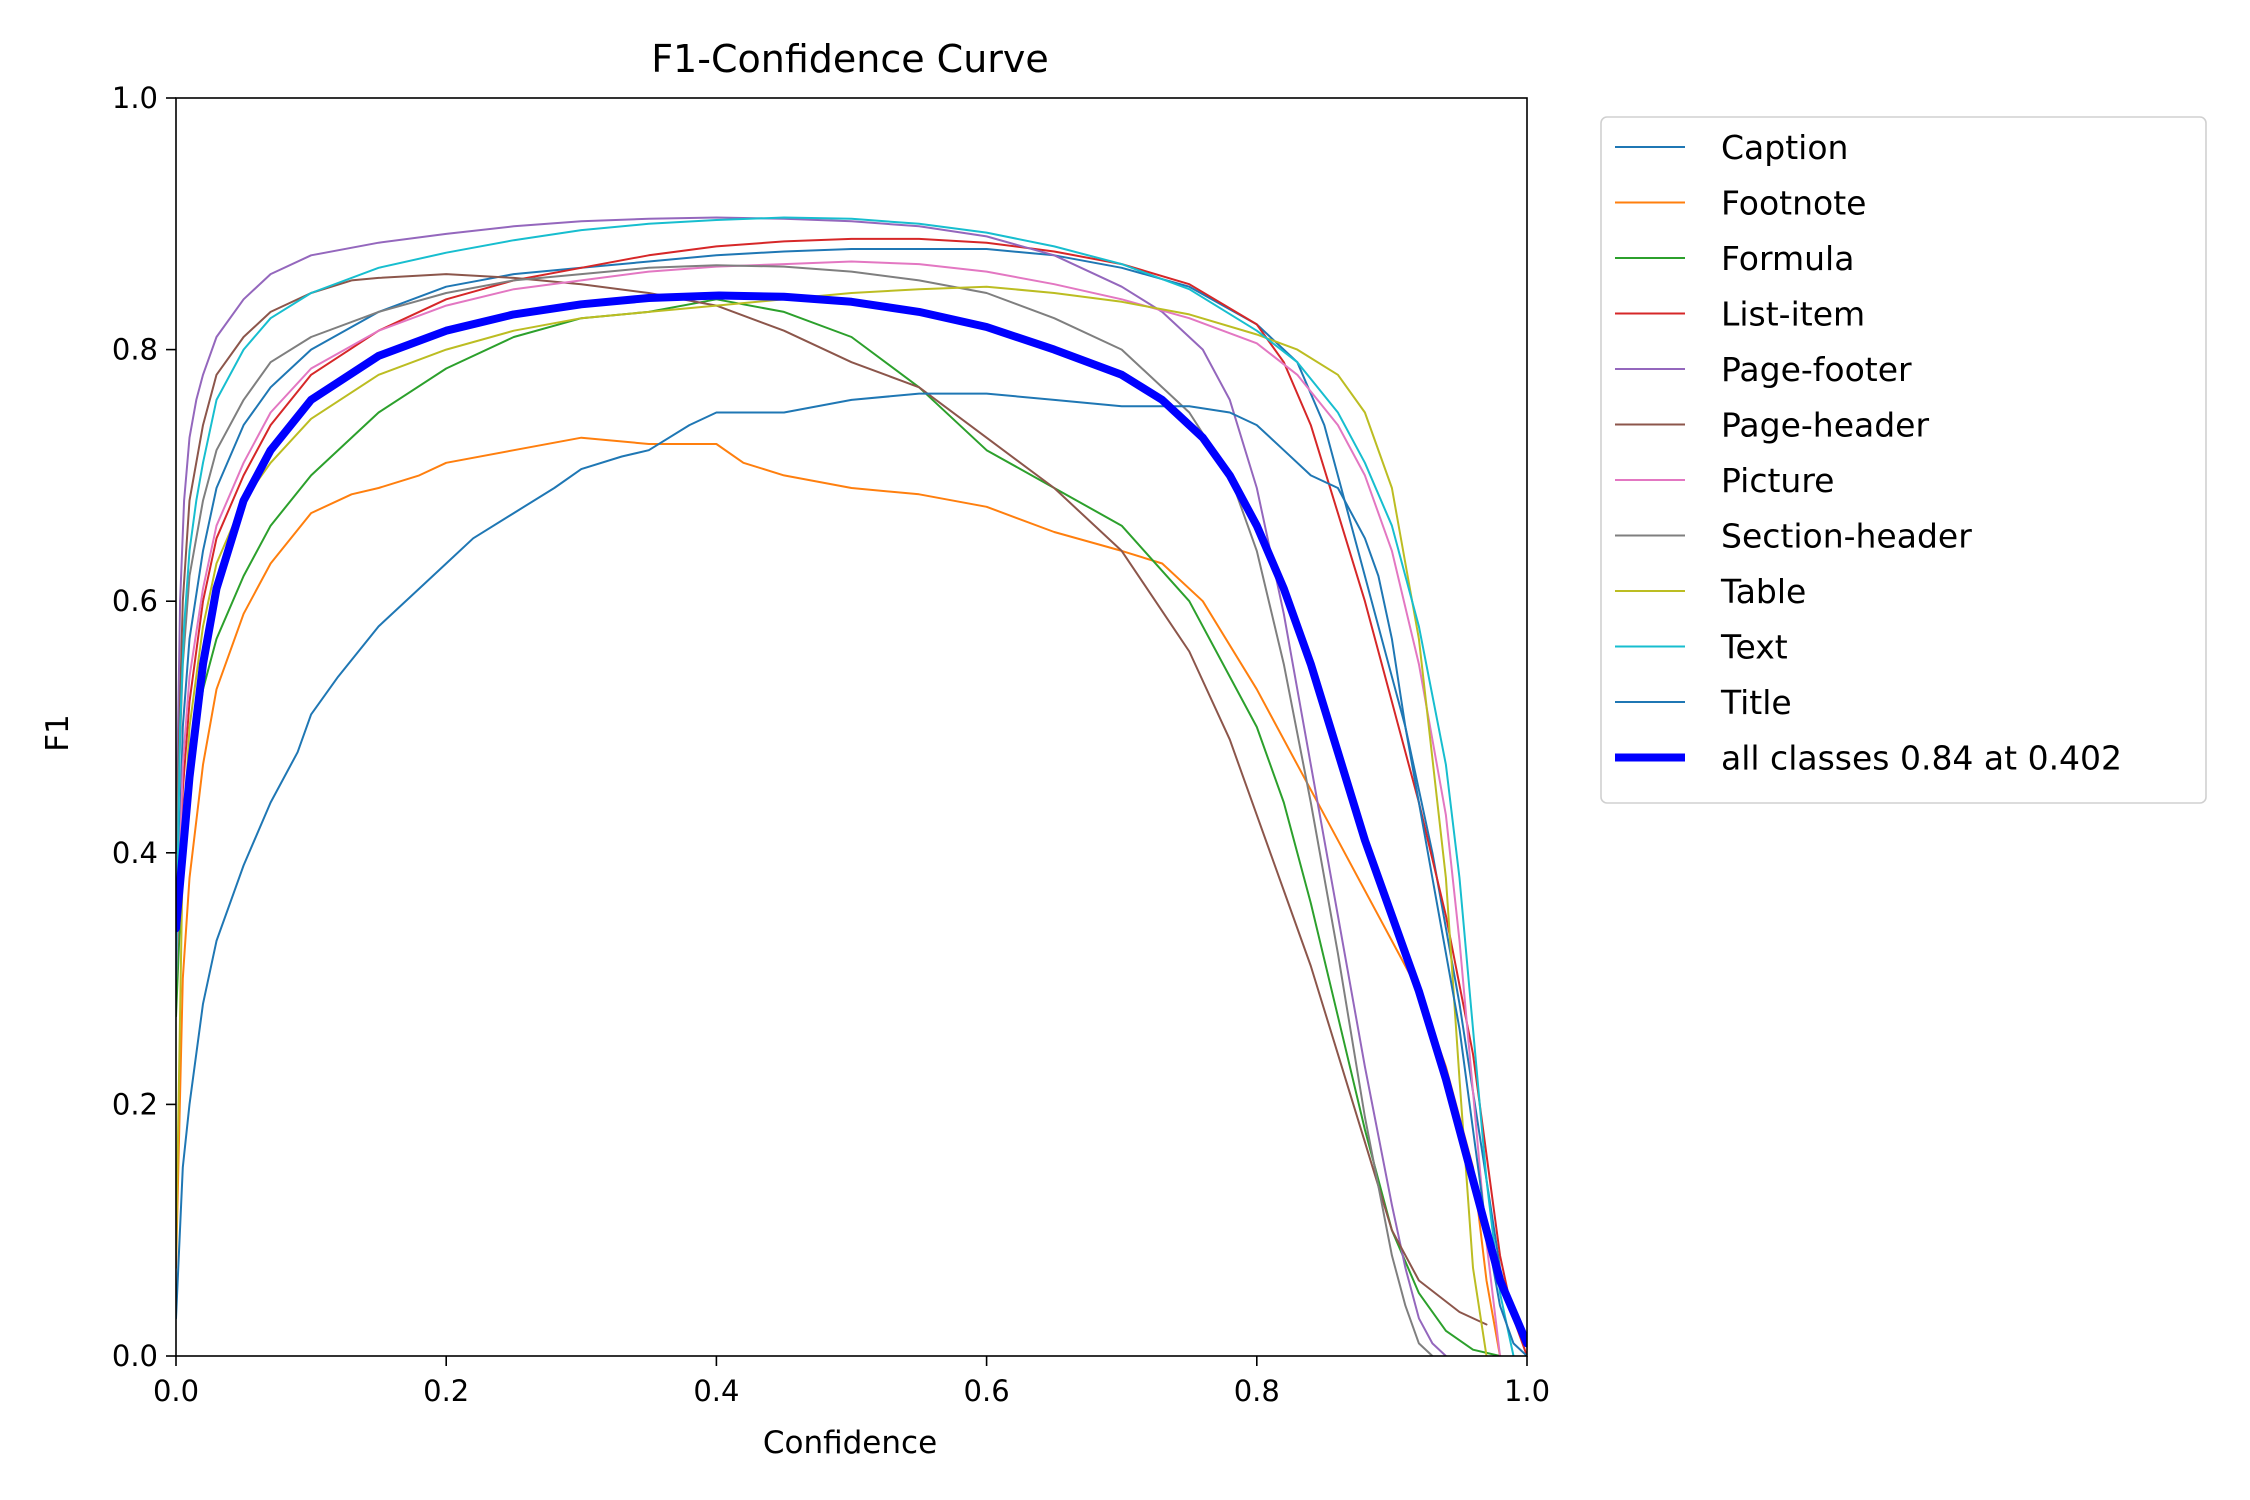  I want to click on y-tick-label: 1.0, so click(135, 98).